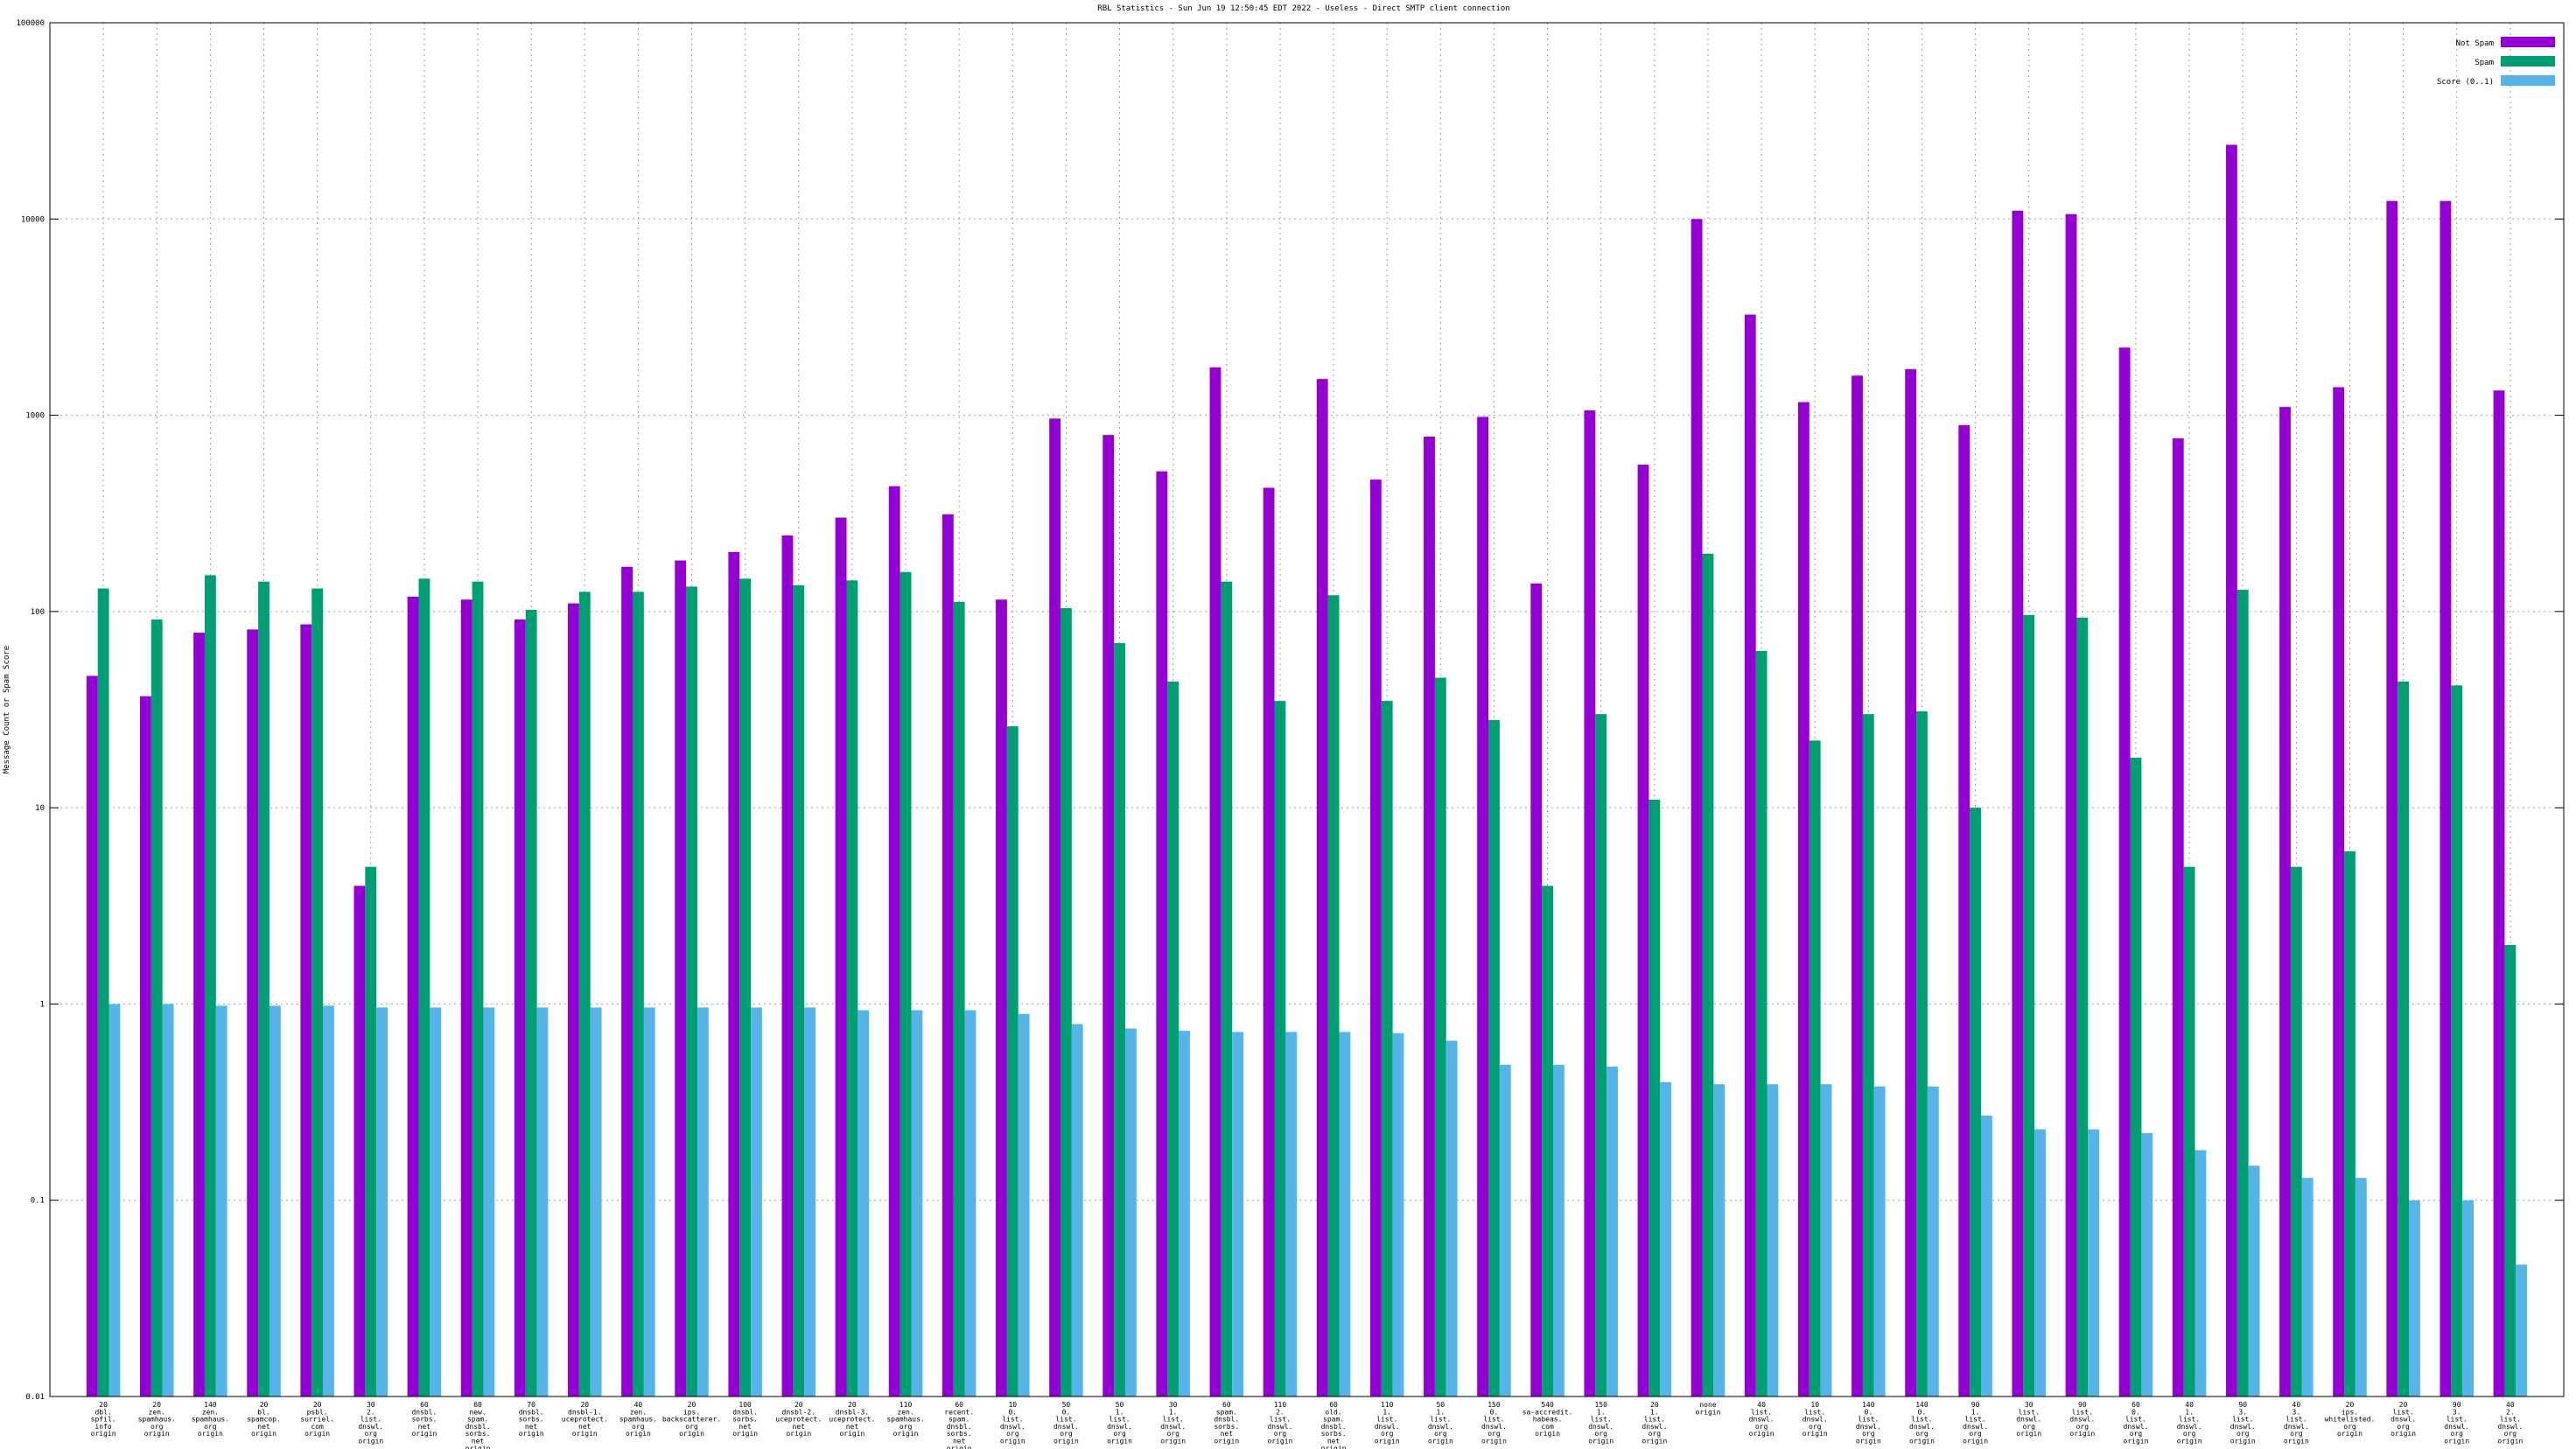  Describe the element at coordinates (1869, 1412) in the screenshot. I see `x-tick-label: 0.` at that location.